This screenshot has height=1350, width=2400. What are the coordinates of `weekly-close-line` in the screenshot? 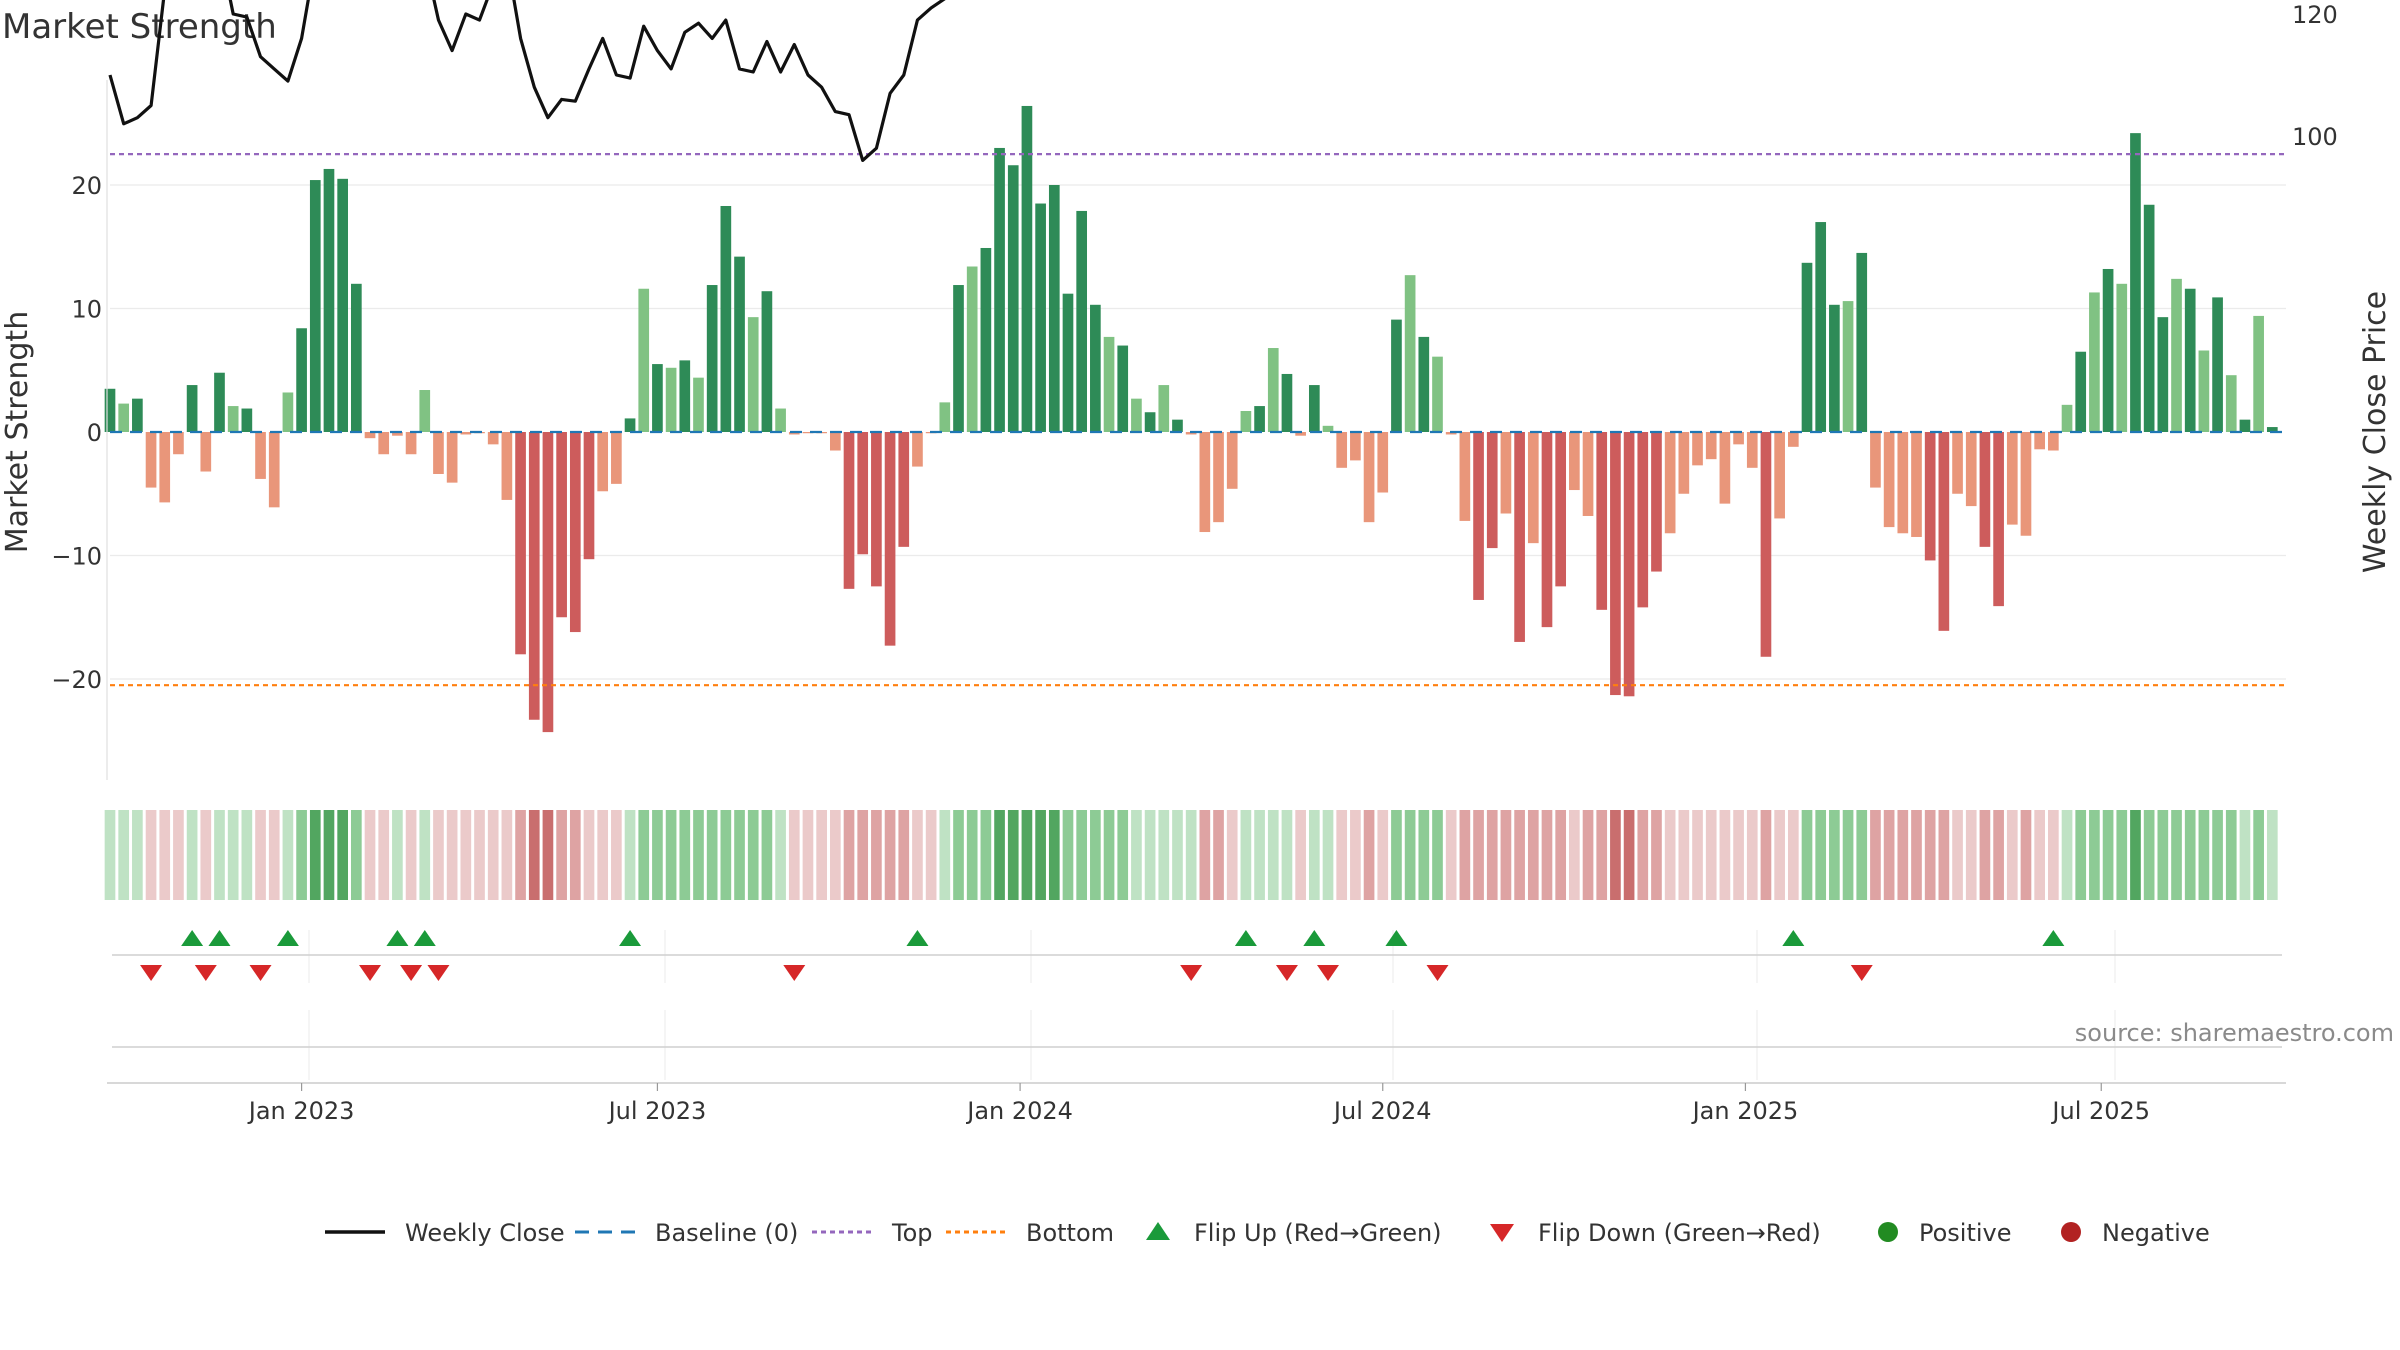 It's located at (527, 81).